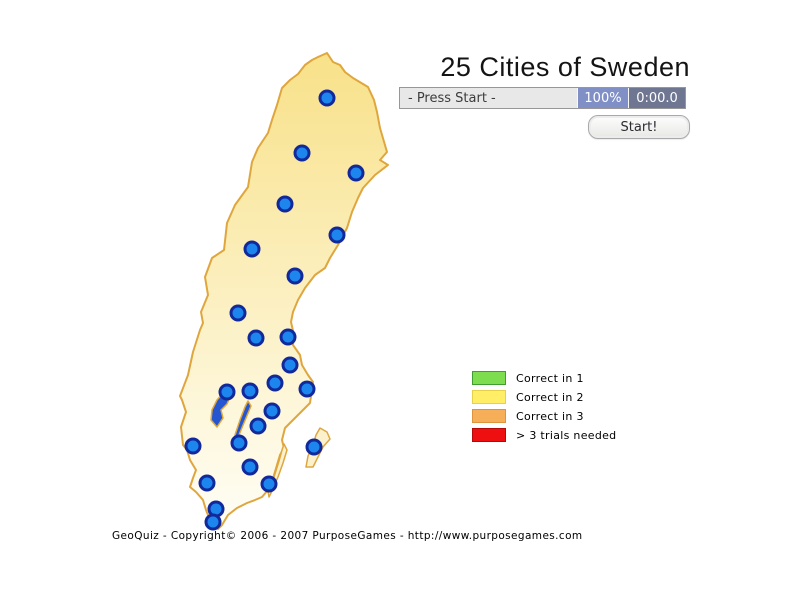  What do you see at coordinates (565, 67) in the screenshot?
I see `page-title: 25 Cities of Sweden` at bounding box center [565, 67].